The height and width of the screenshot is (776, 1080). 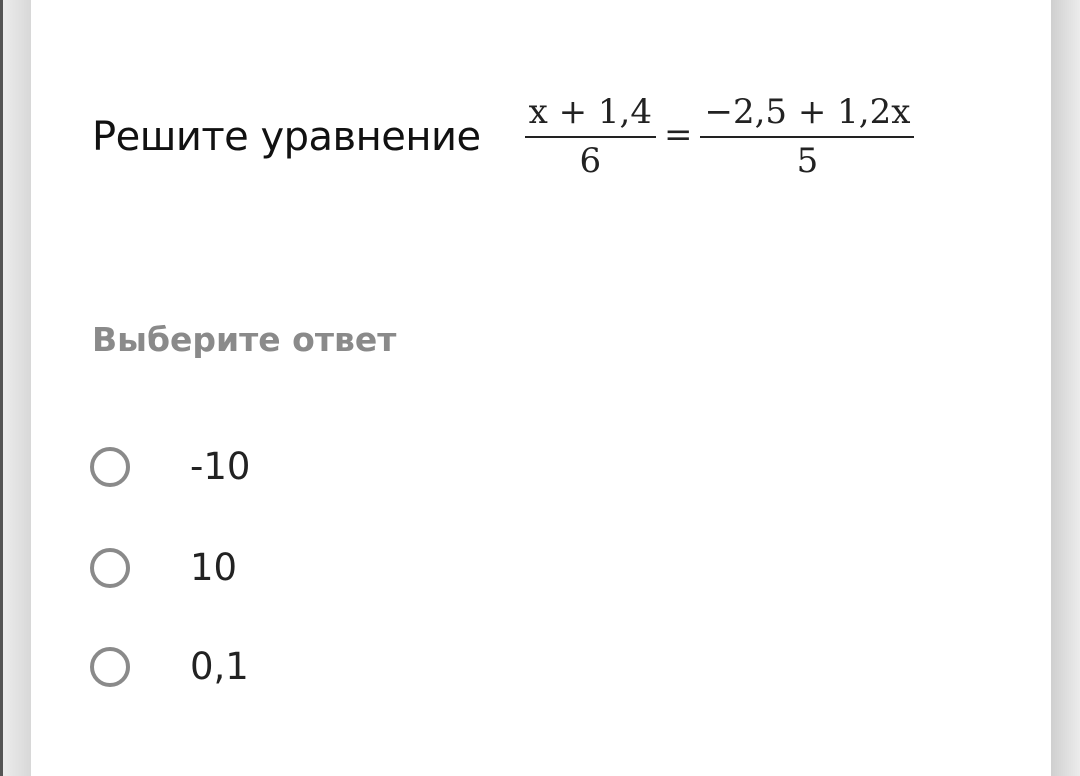 What do you see at coordinates (244, 339) in the screenshot?
I see `answer-prompt: Выберите ответ` at bounding box center [244, 339].